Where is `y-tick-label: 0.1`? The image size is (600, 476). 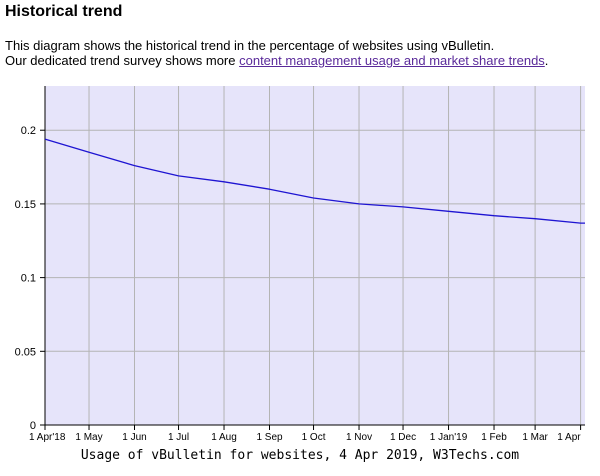
y-tick-label: 0.1 is located at coordinates (28, 279).